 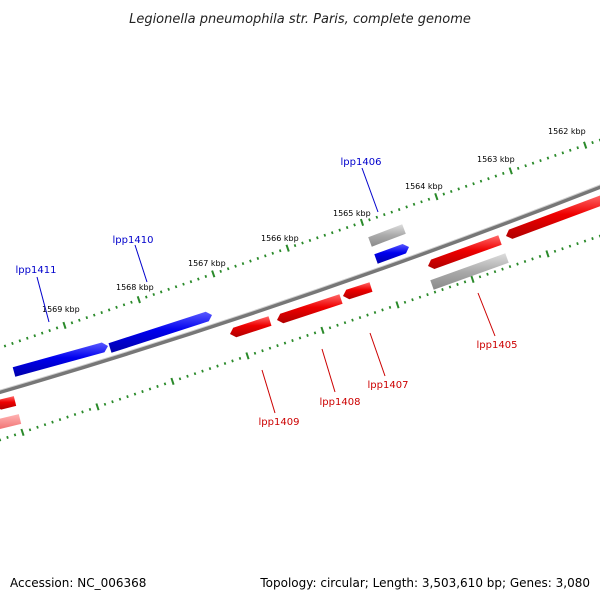 What do you see at coordinates (377, 354) in the screenshot?
I see `label-line-lpp1407` at bounding box center [377, 354].